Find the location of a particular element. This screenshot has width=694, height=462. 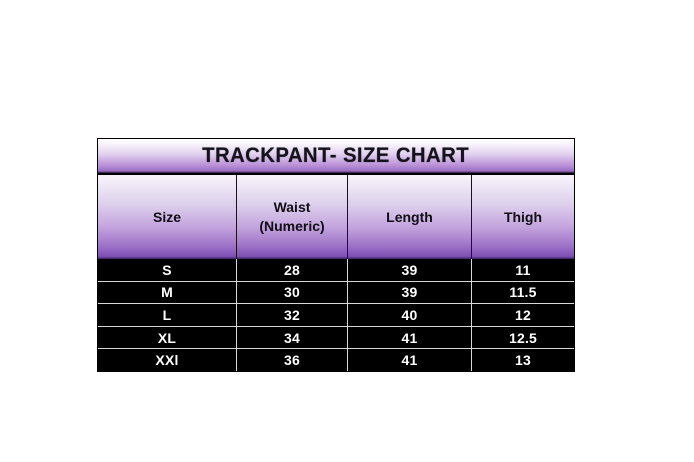

column-header-waist-sublabel: (Numeric) is located at coordinates (292, 226).